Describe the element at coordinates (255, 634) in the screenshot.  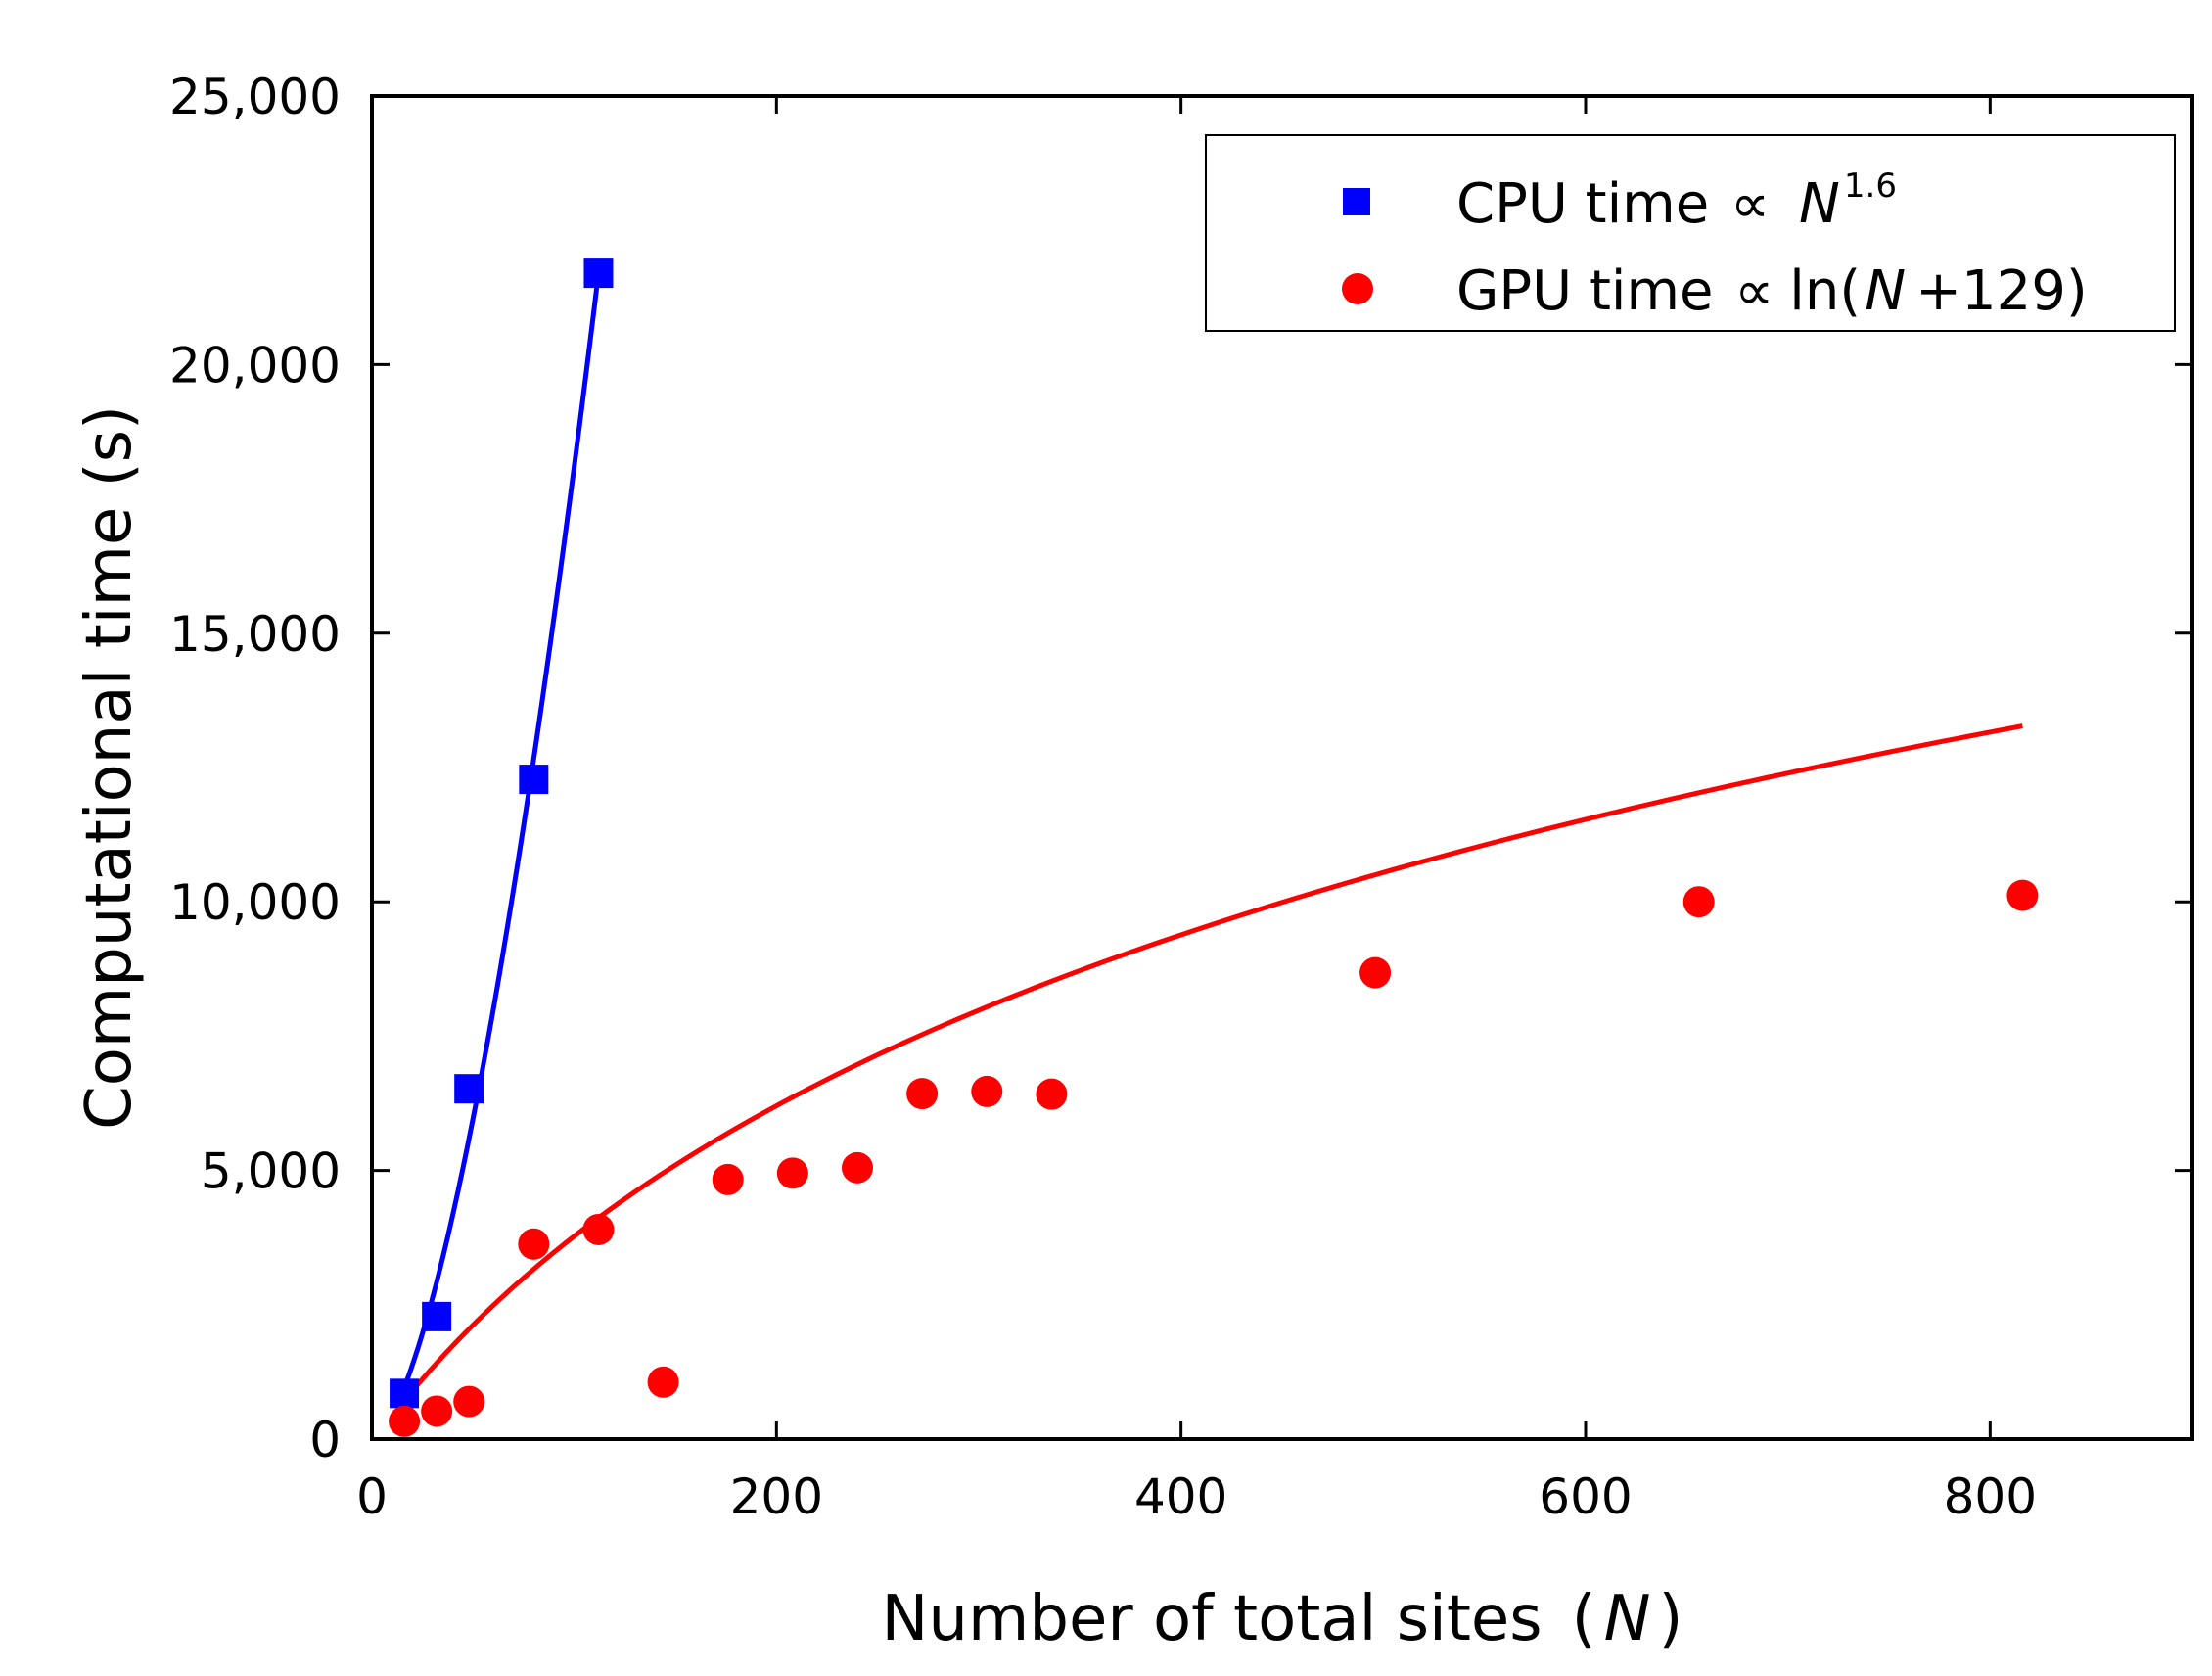
I see `y-tick-label: 15,000` at that location.